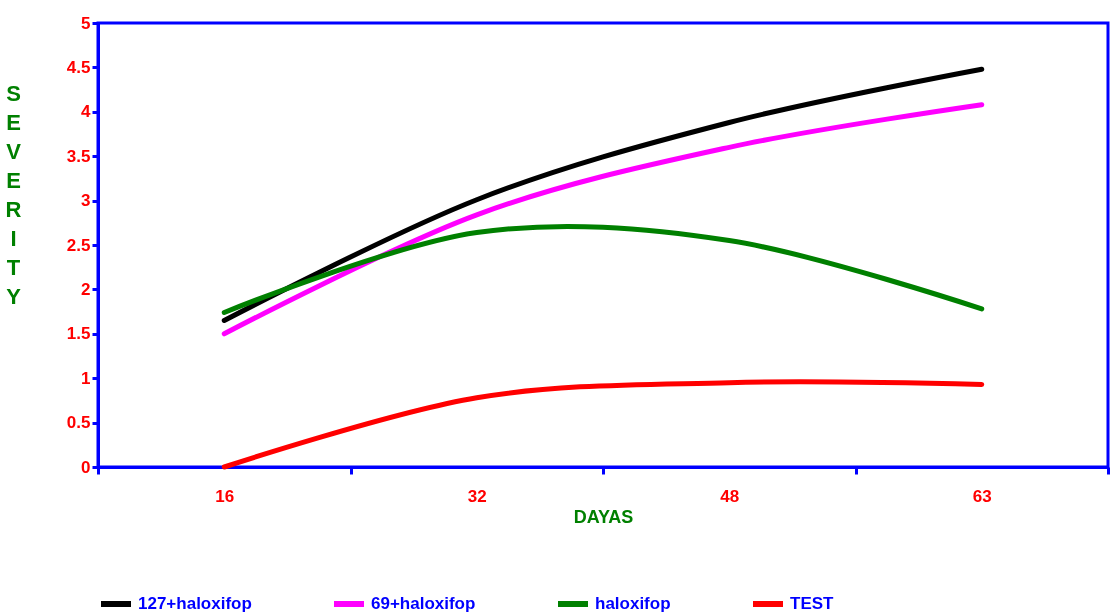 This screenshot has height=615, width=1118. Describe the element at coordinates (477, 496) in the screenshot. I see `x-tick-label: 32` at that location.